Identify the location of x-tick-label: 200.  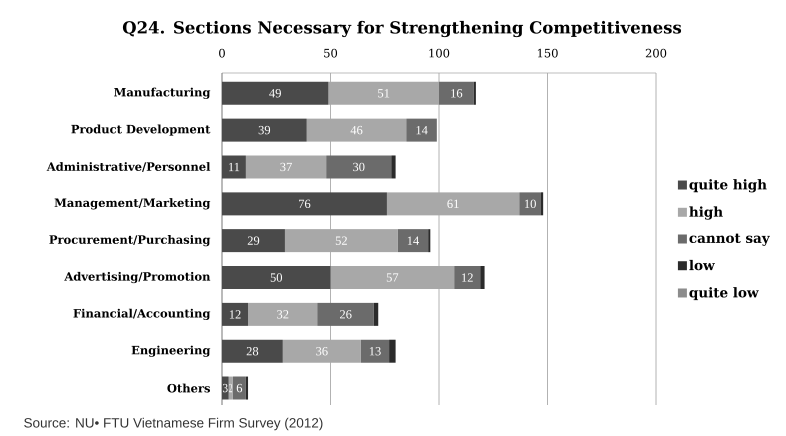
(656, 53).